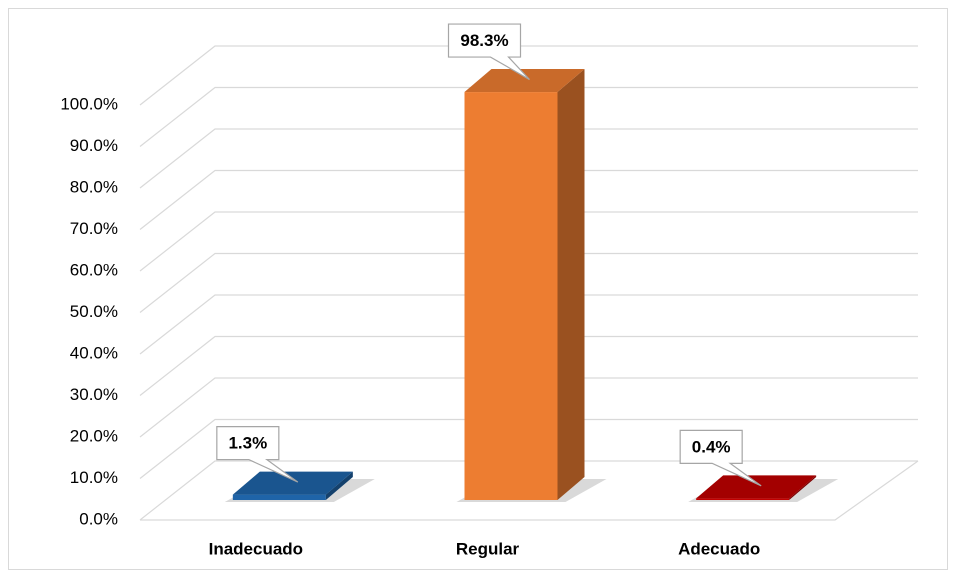 The height and width of the screenshot is (583, 956). Describe the element at coordinates (719, 548) in the screenshot. I see `x-tick-label: Adecuado` at that location.